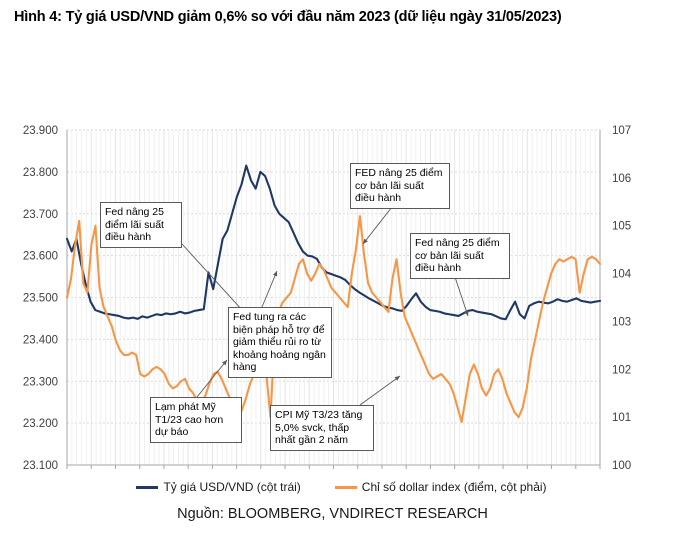 The width and height of the screenshot is (683, 536). What do you see at coordinates (40, 299) in the screenshot?
I see `y-axis-tick-left: 23.500` at bounding box center [40, 299].